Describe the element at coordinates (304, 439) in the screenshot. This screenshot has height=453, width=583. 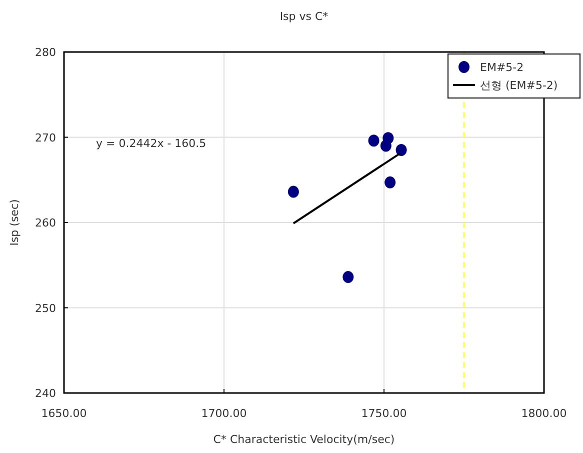
I see `x-axis-title: C* Characteristic Velocity(m/sec)` at that location.